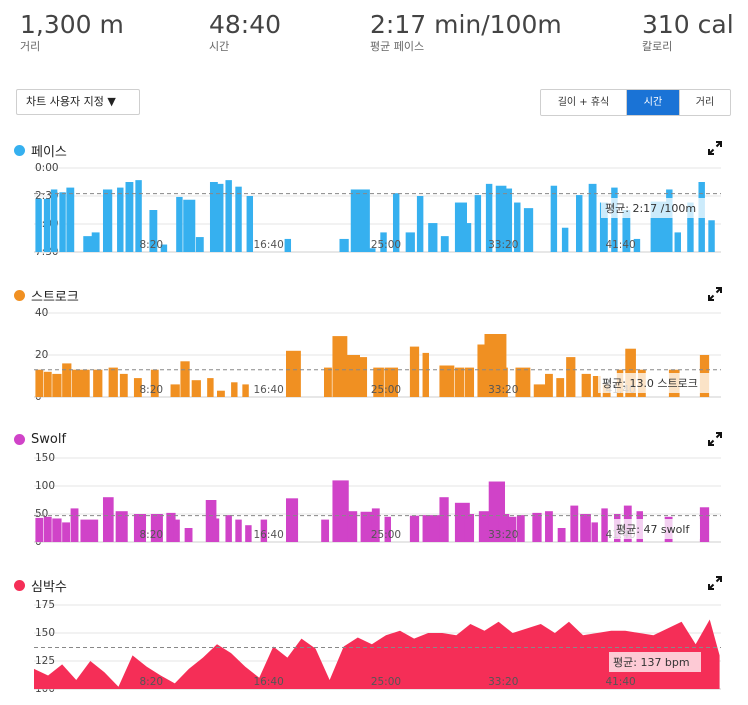 The height and width of the screenshot is (705, 748). Describe the element at coordinates (269, 390) in the screenshot. I see `stroke-x-tick-label: 16:40` at that location.